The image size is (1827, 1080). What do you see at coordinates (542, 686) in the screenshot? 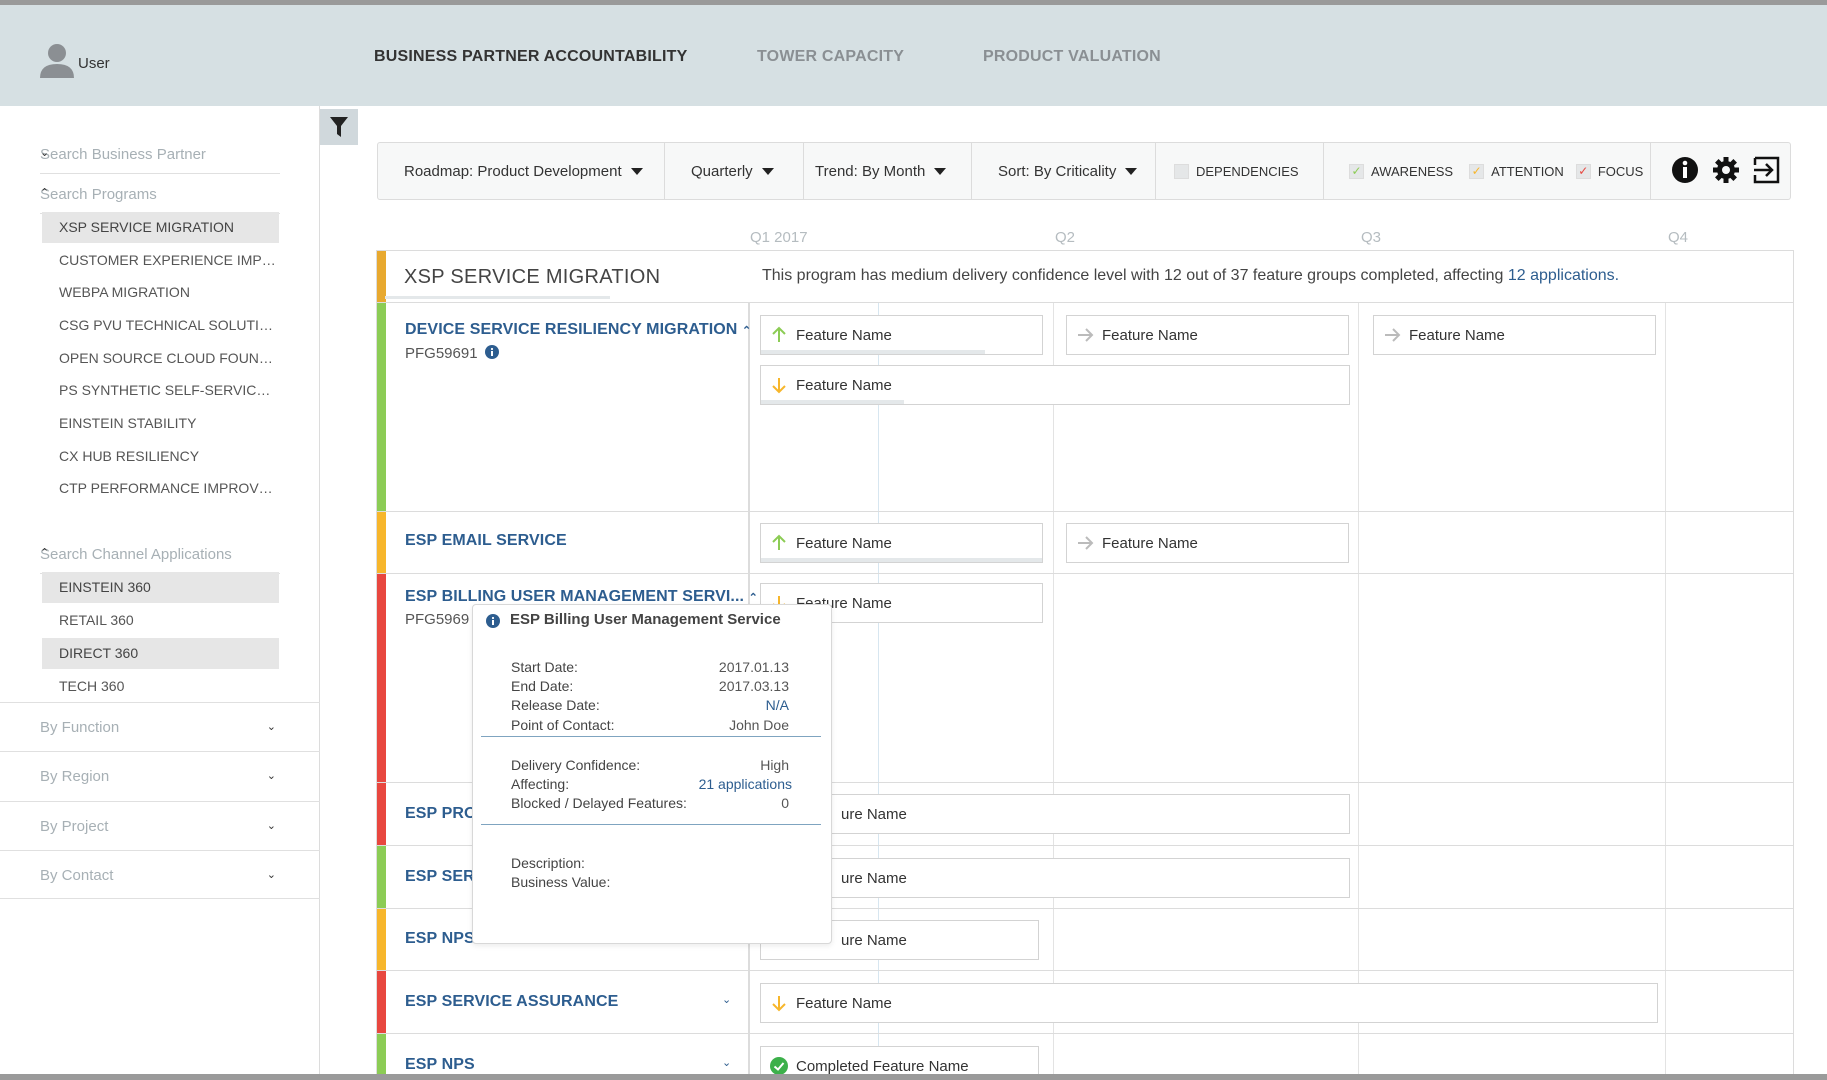
I see `end-date-label: End Date:` at bounding box center [542, 686].